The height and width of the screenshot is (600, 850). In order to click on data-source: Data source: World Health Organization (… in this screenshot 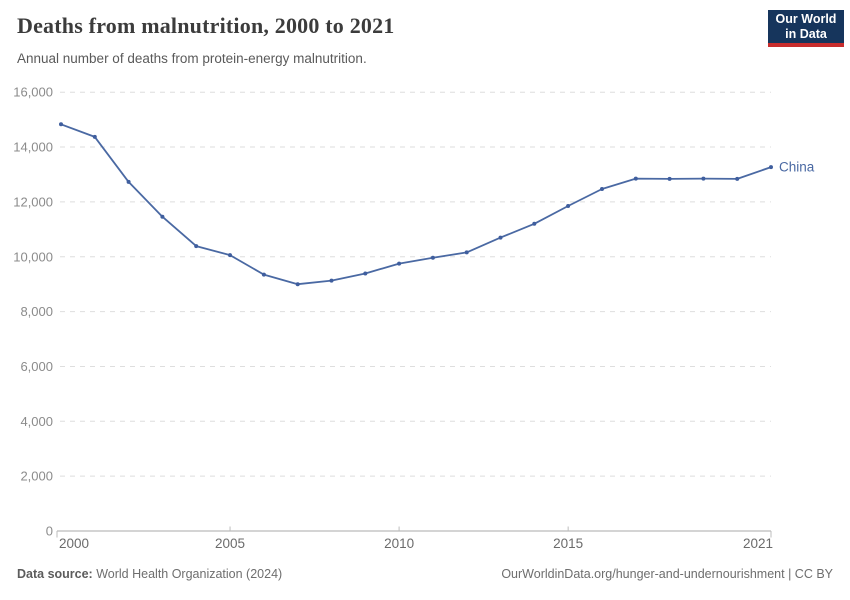, I will do `click(149, 574)`.